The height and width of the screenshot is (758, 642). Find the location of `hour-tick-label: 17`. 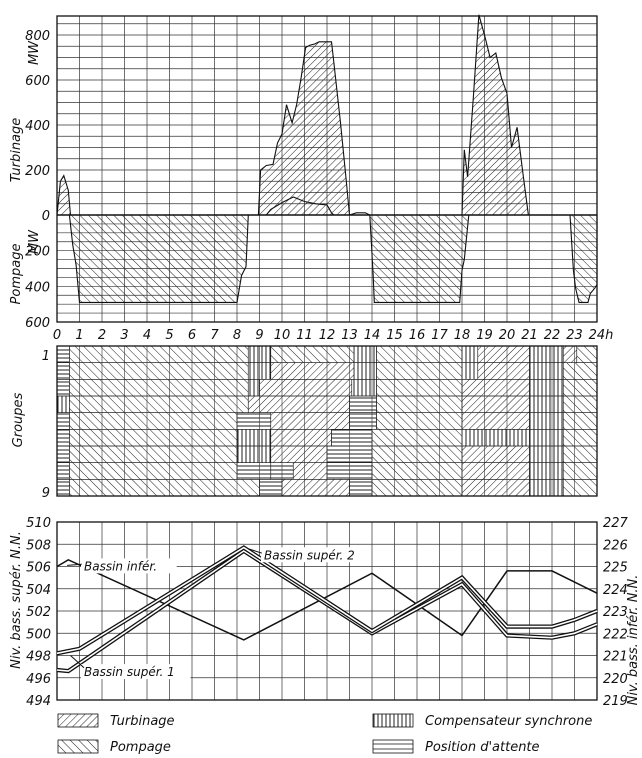

hour-tick-label: 17 is located at coordinates (439, 335).